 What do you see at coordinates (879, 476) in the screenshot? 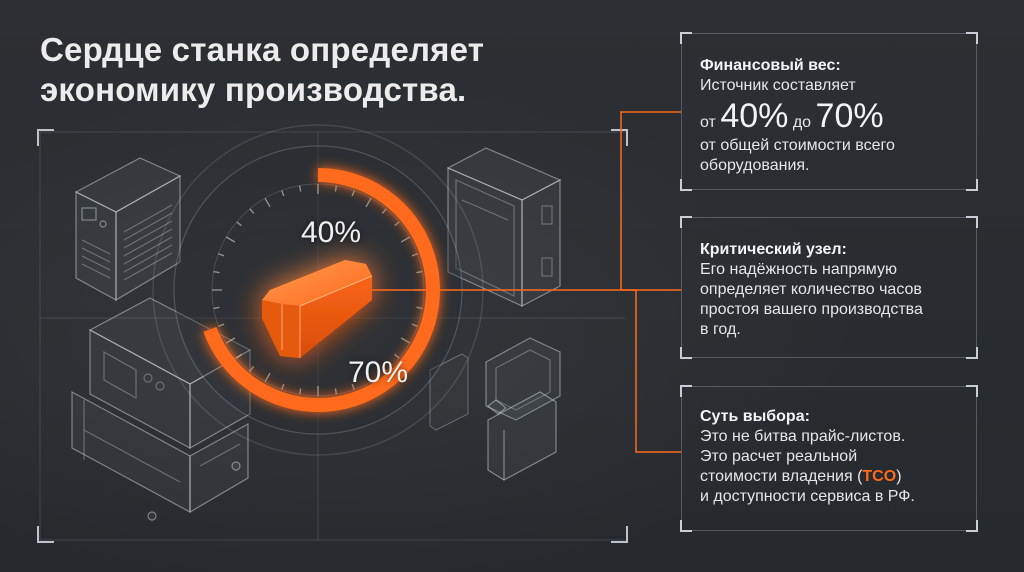
I see `tco-accent: TCO` at bounding box center [879, 476].